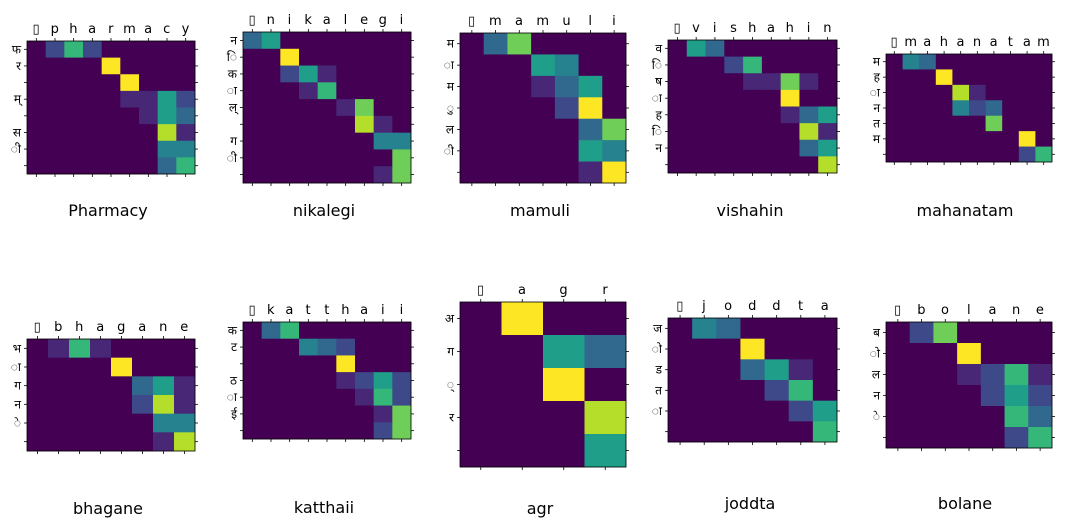 Image resolution: width=1074 pixels, height=524 pixels. Describe the element at coordinates (678, 28) in the screenshot. I see `x-tick-label: ▯` at that location.